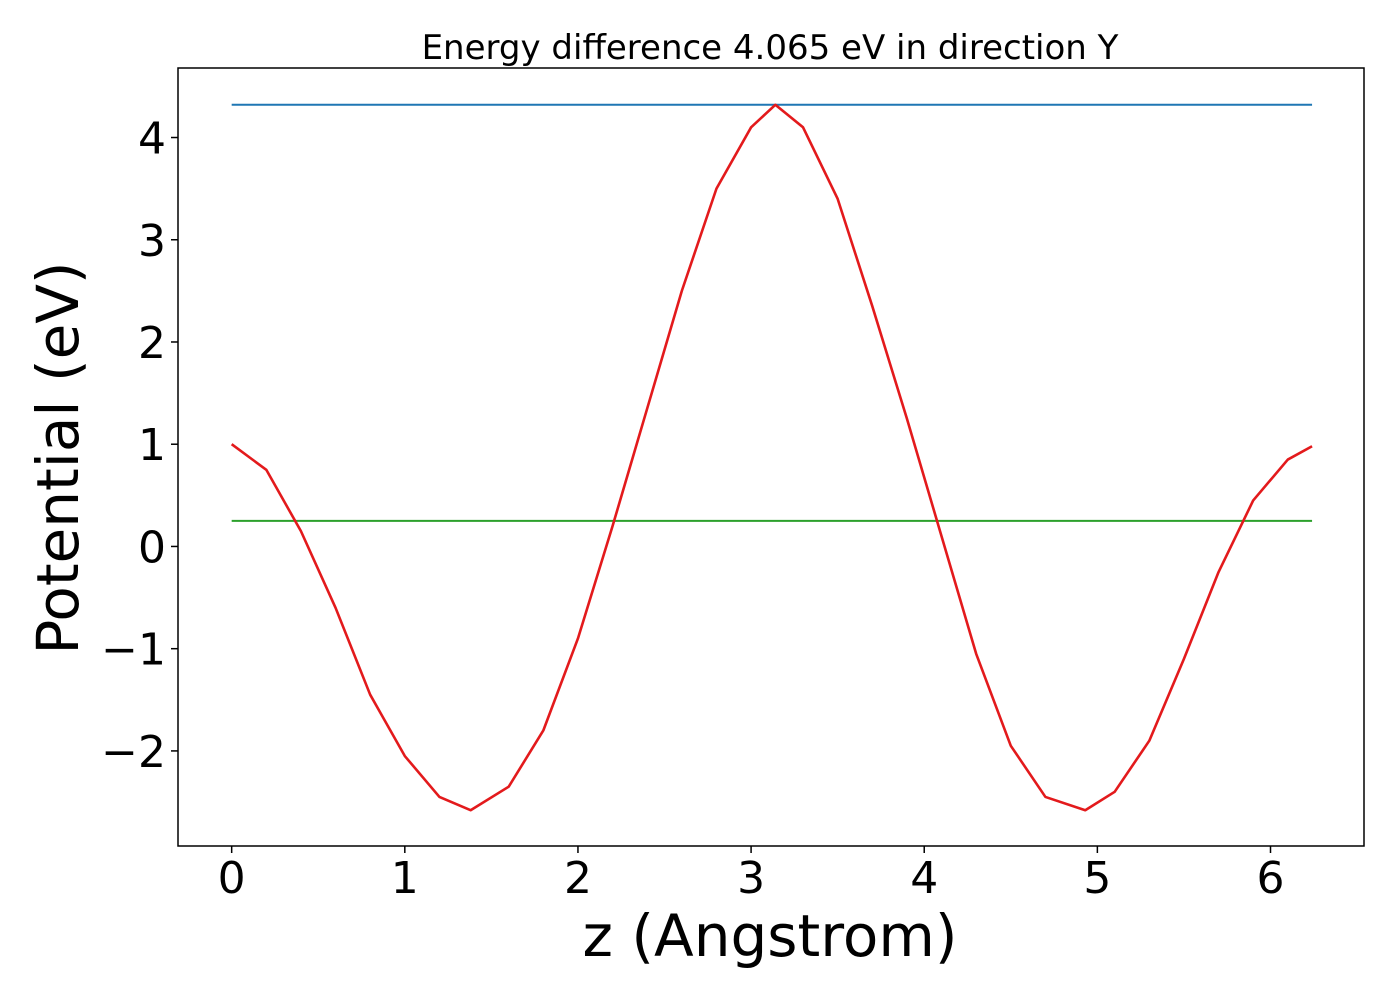 The height and width of the screenshot is (1000, 1400). I want to click on x-tick-label: 5, so click(1097, 878).